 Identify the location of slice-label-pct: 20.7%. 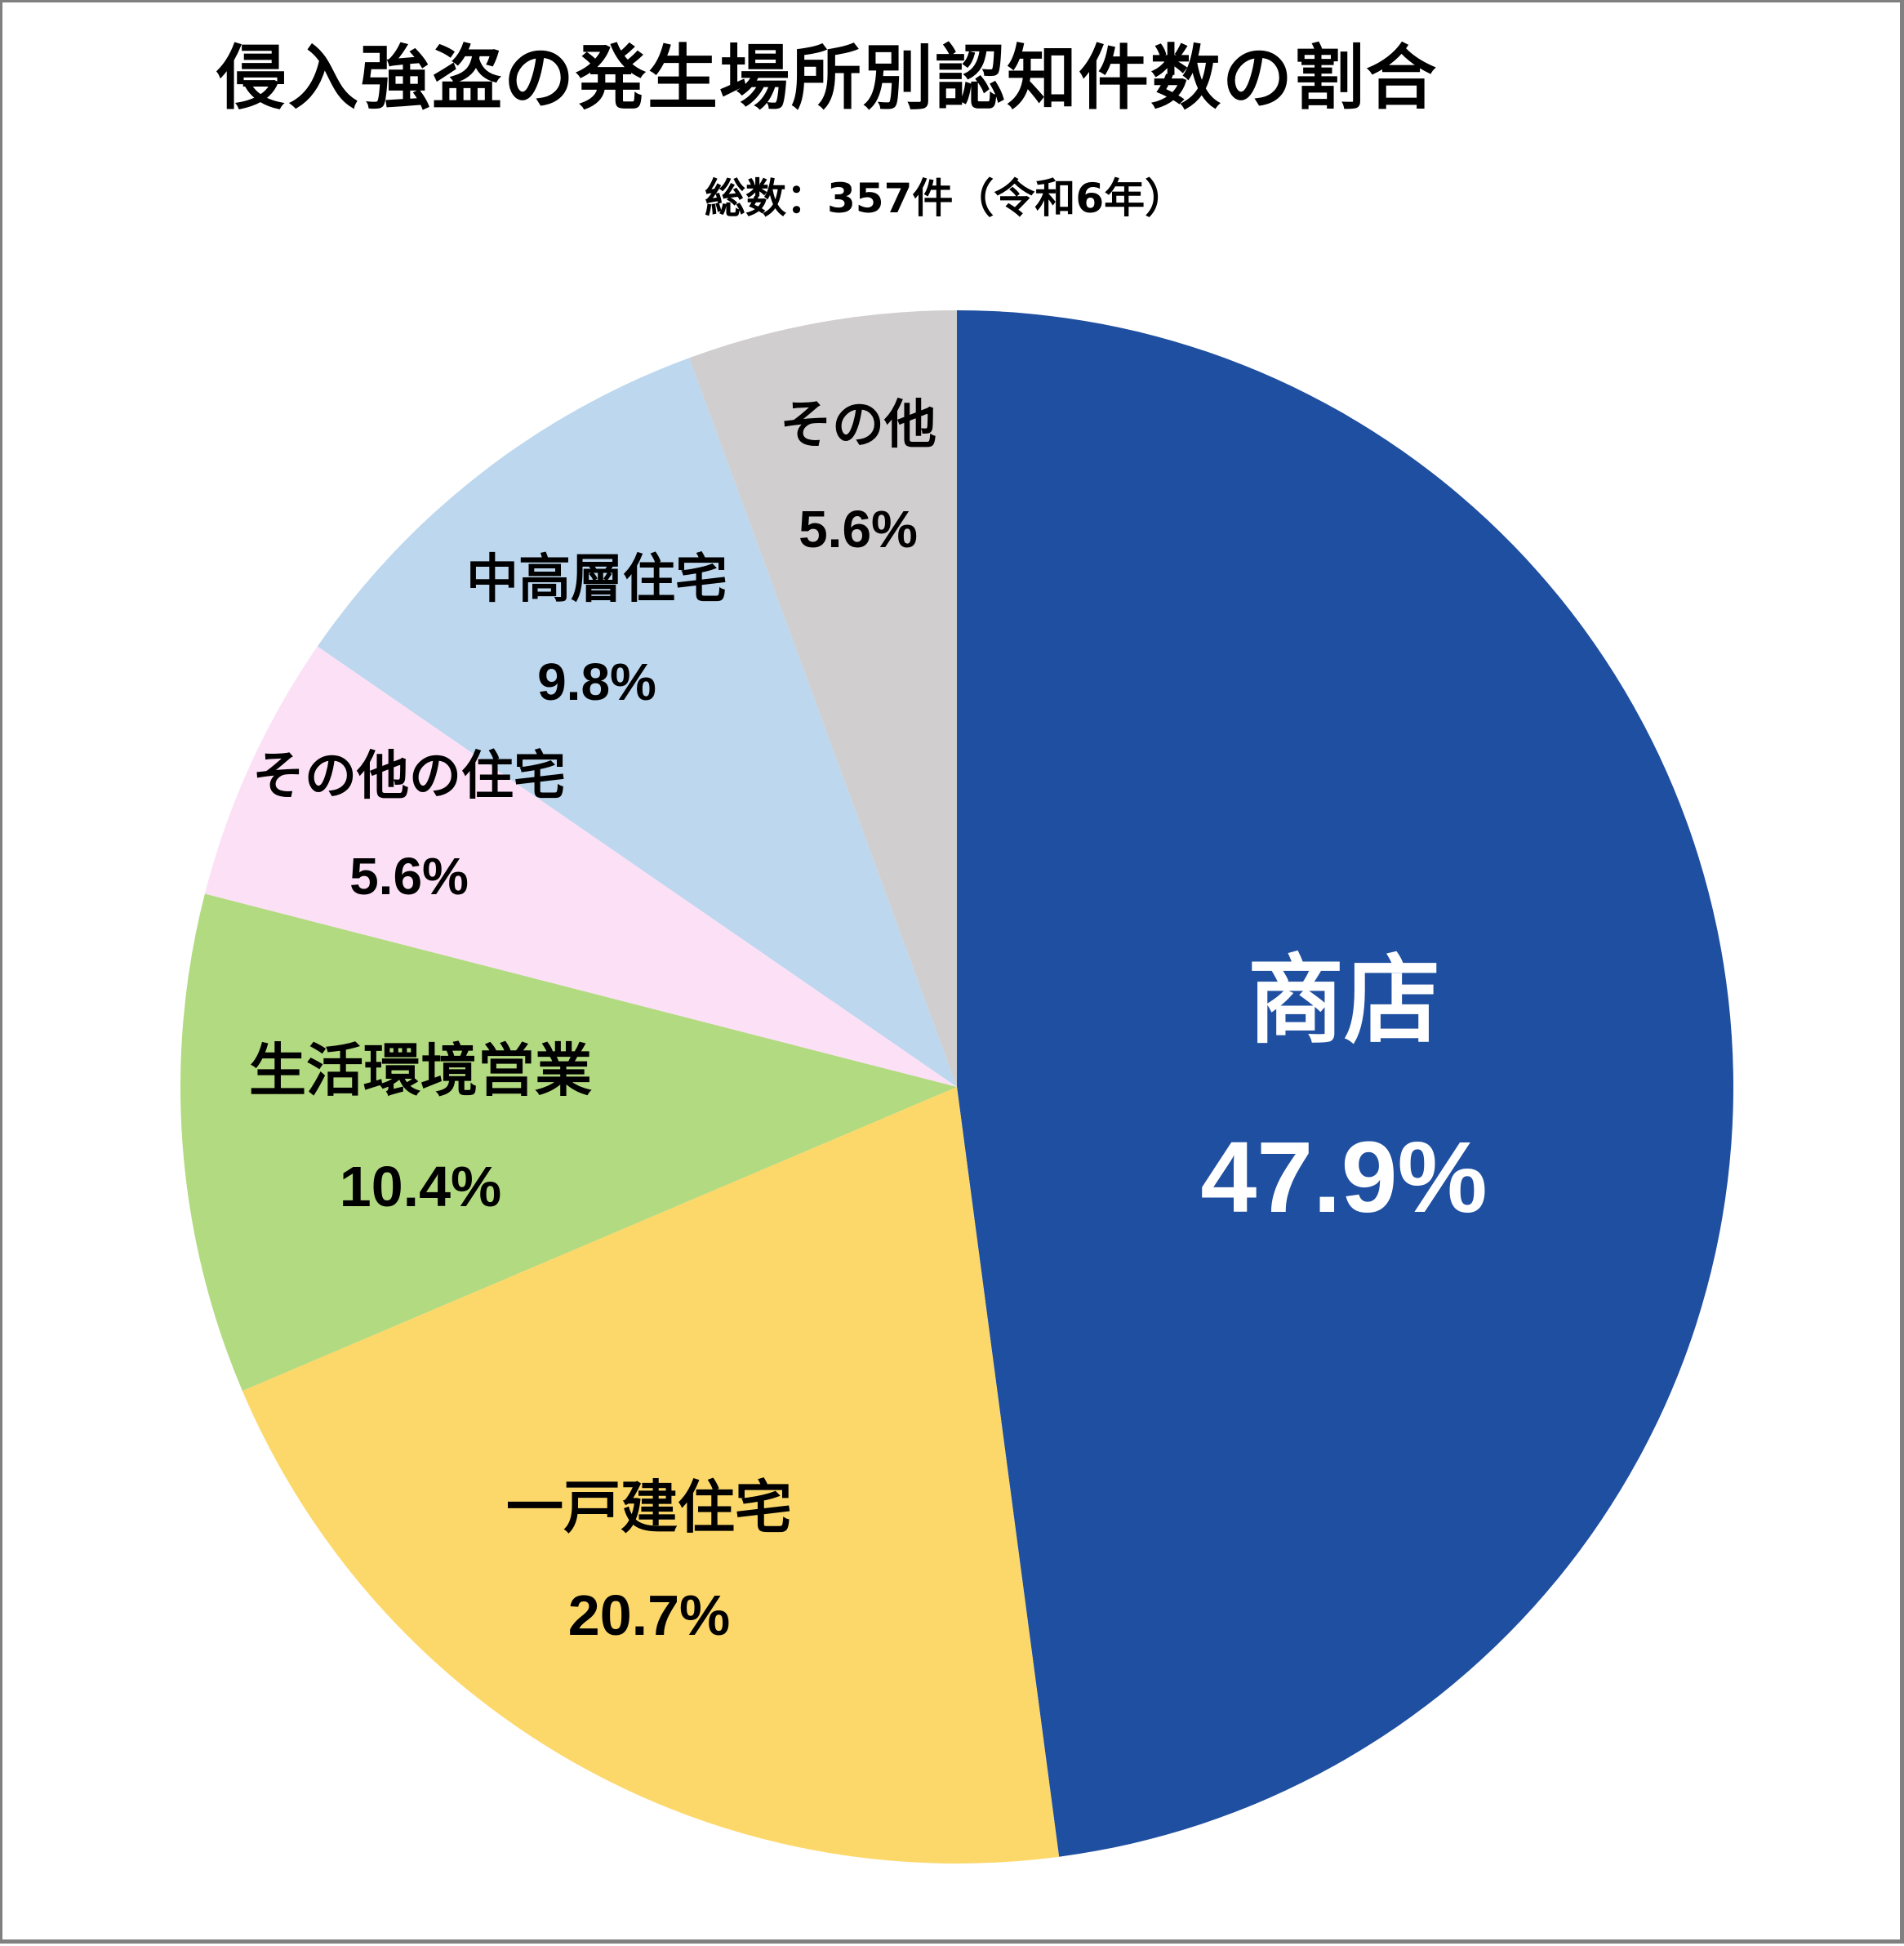
(649, 1615).